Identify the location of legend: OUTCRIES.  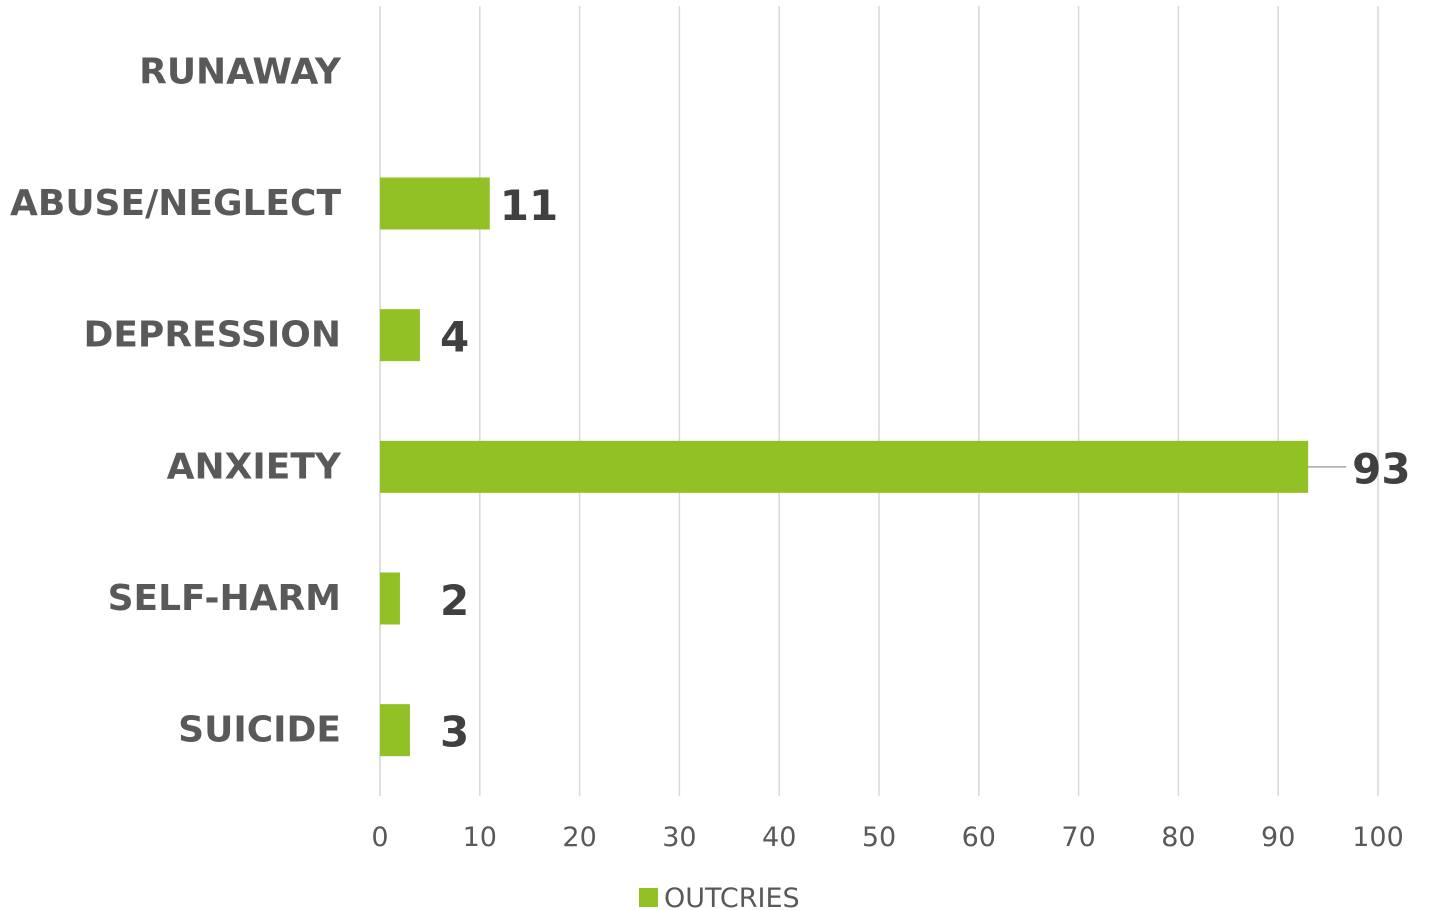
(719, 896).